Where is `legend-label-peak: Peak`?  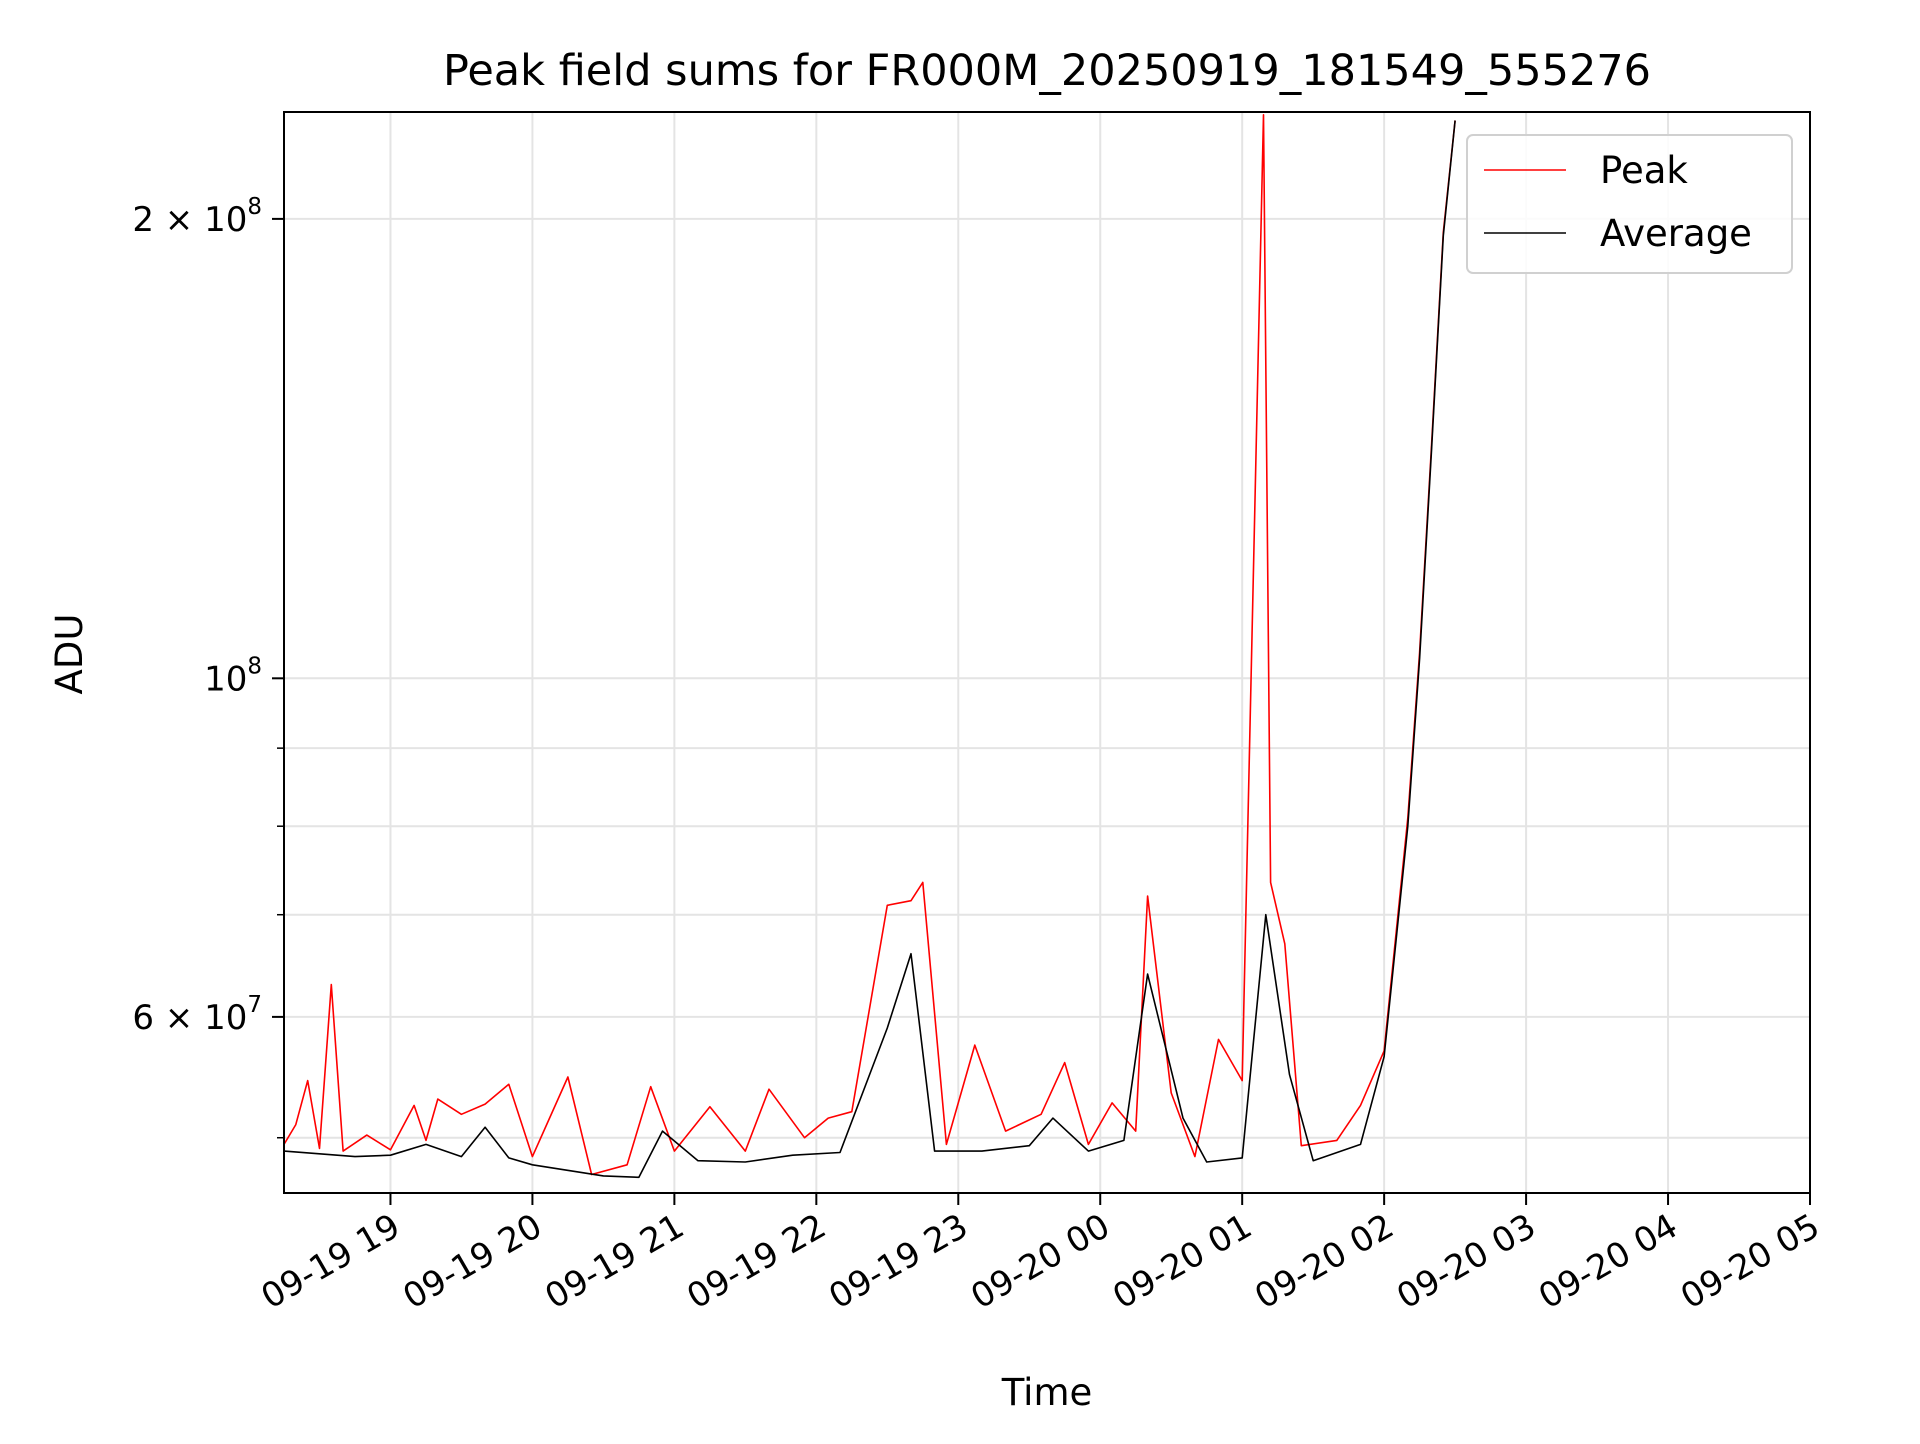 legend-label-peak: Peak is located at coordinates (1644, 170).